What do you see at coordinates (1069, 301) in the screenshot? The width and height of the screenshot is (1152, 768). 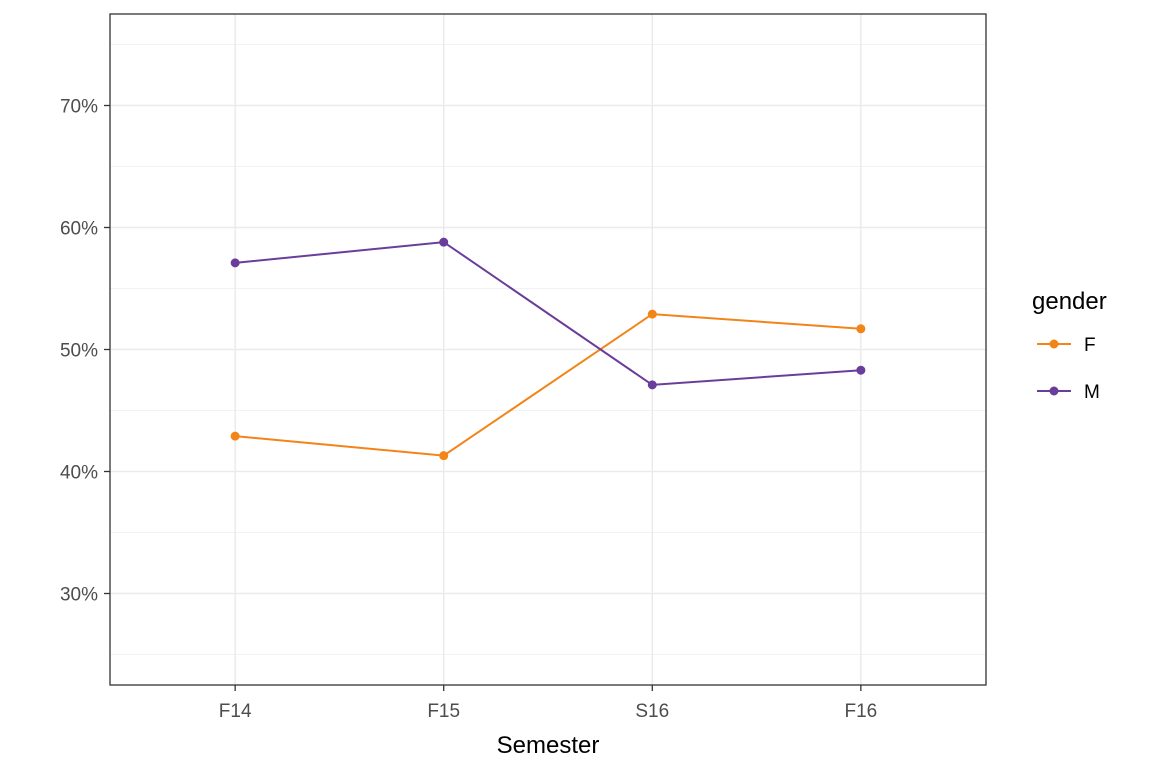 I see `legend-title: gender` at bounding box center [1069, 301].